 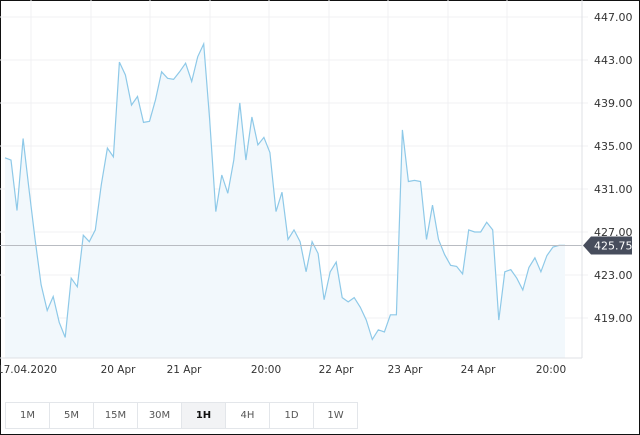 What do you see at coordinates (28, 370) in the screenshot?
I see `x-tick-label: 17.04.2020` at bounding box center [28, 370].